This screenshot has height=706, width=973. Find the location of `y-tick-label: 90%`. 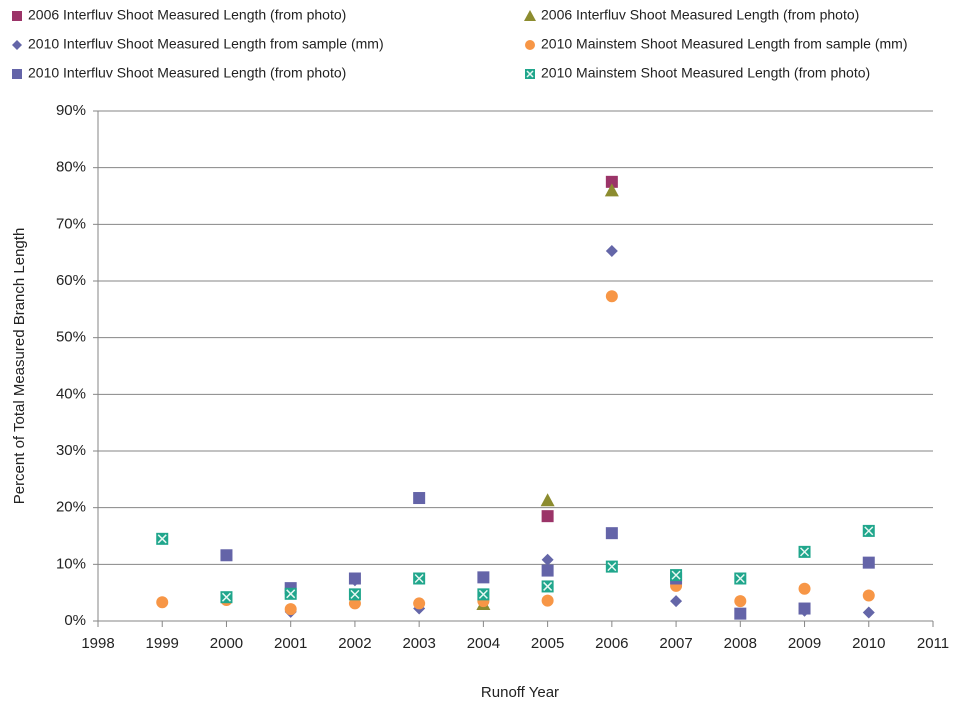

y-tick-label: 90% is located at coordinates (71, 110).